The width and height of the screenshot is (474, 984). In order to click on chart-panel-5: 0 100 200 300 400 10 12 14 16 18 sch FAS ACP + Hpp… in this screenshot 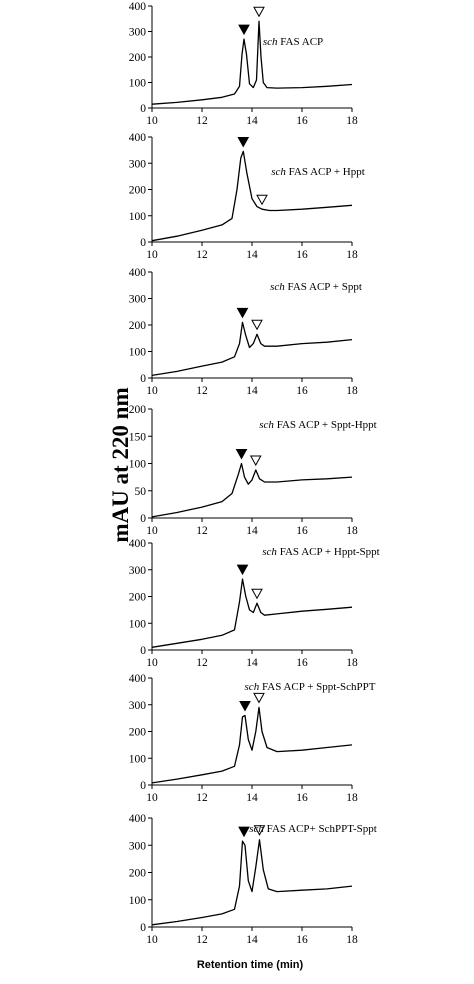, I will do `click(254, 603)`.